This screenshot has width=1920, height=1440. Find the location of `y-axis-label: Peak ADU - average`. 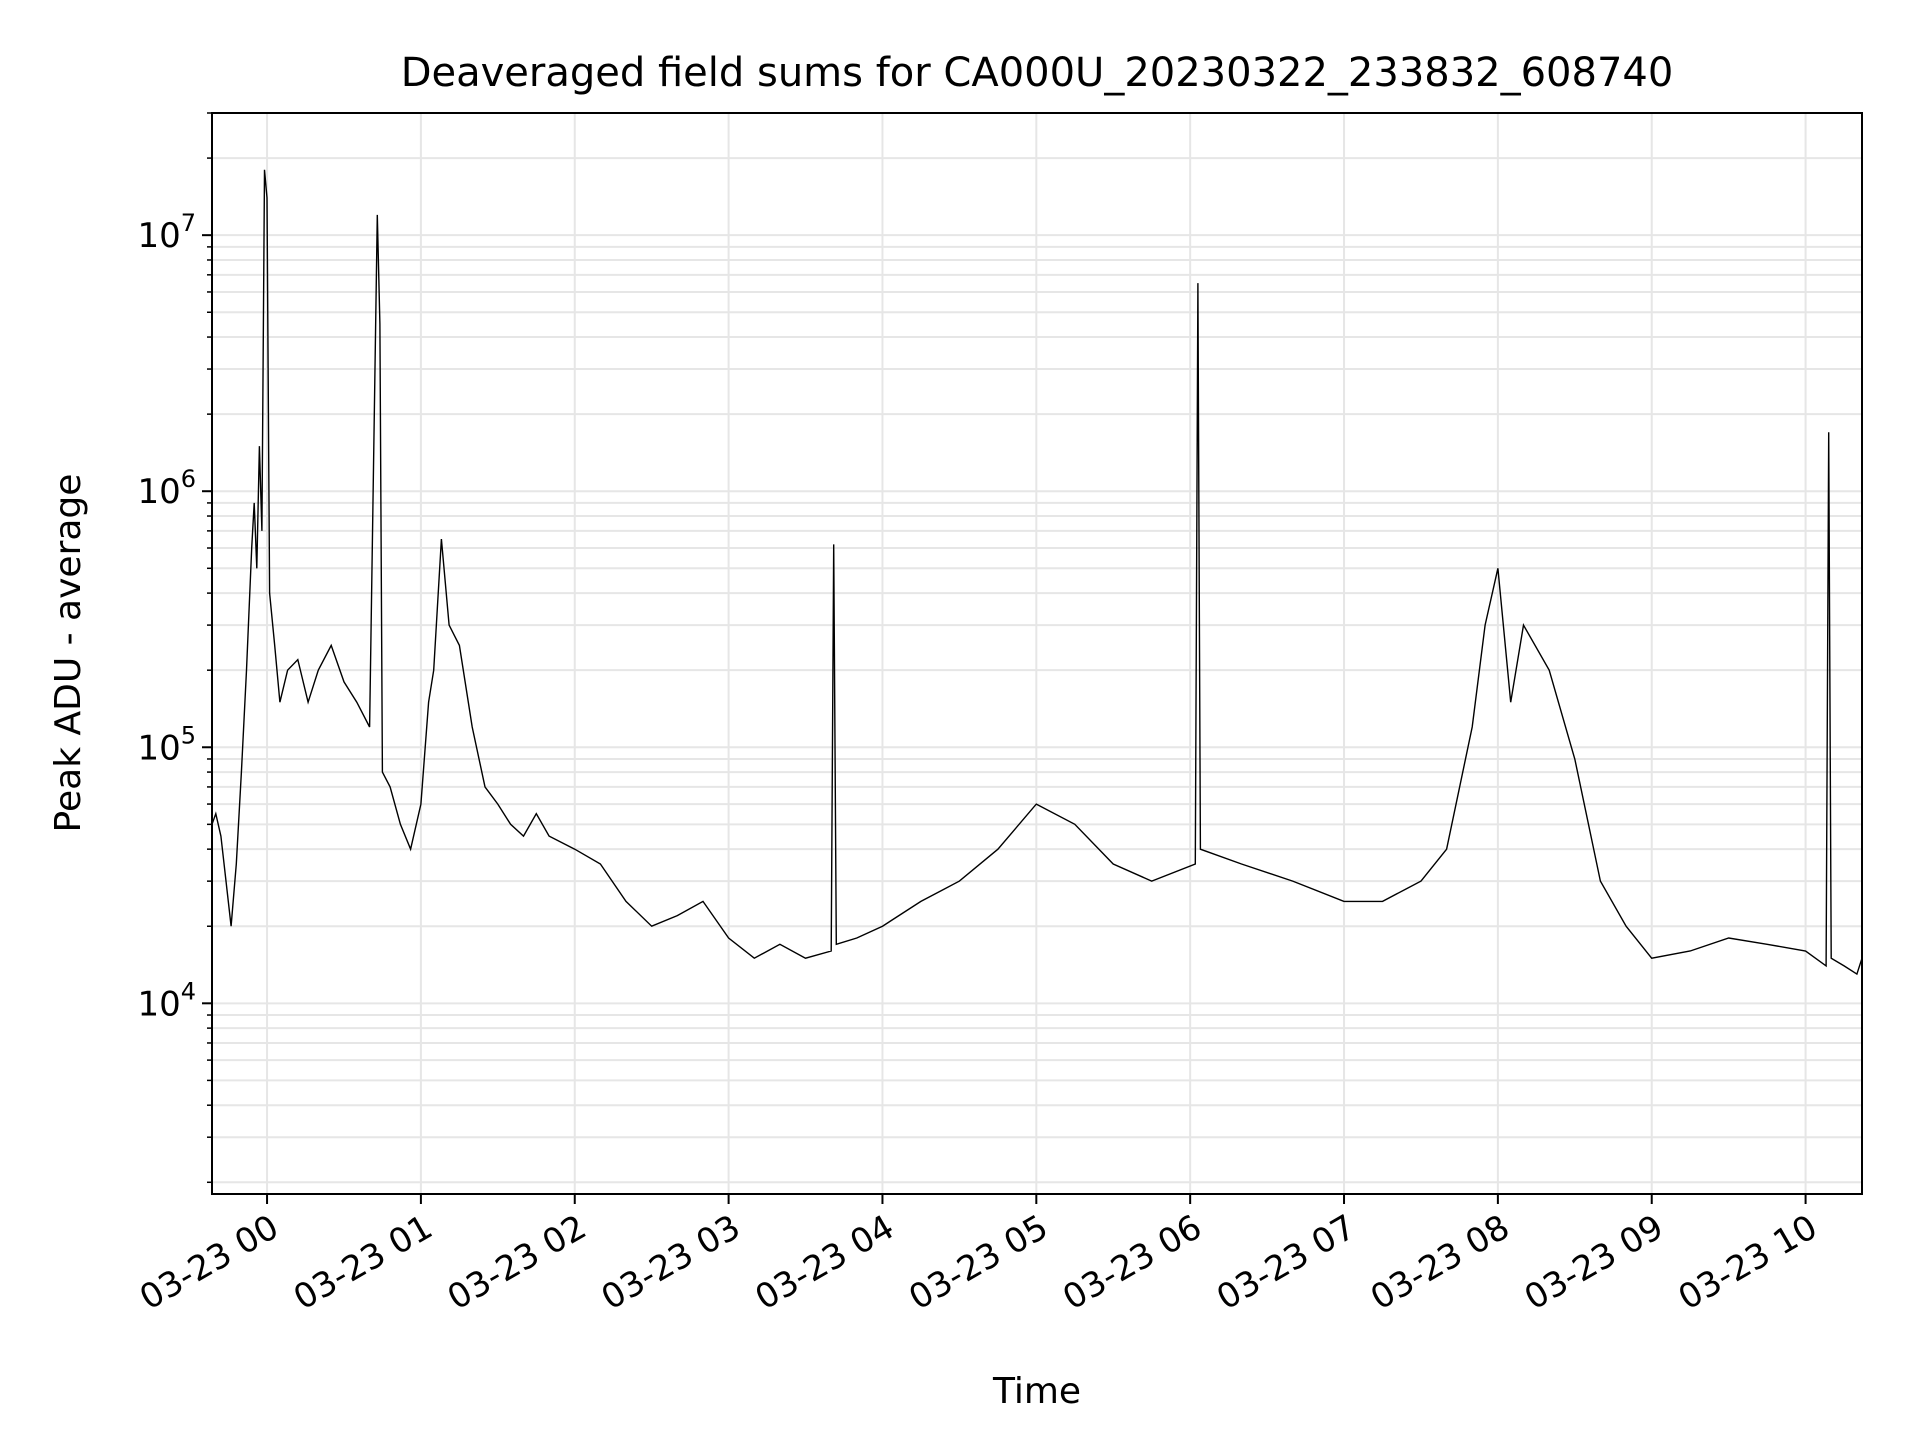

y-axis-label: Peak ADU - average is located at coordinates (68, 653).